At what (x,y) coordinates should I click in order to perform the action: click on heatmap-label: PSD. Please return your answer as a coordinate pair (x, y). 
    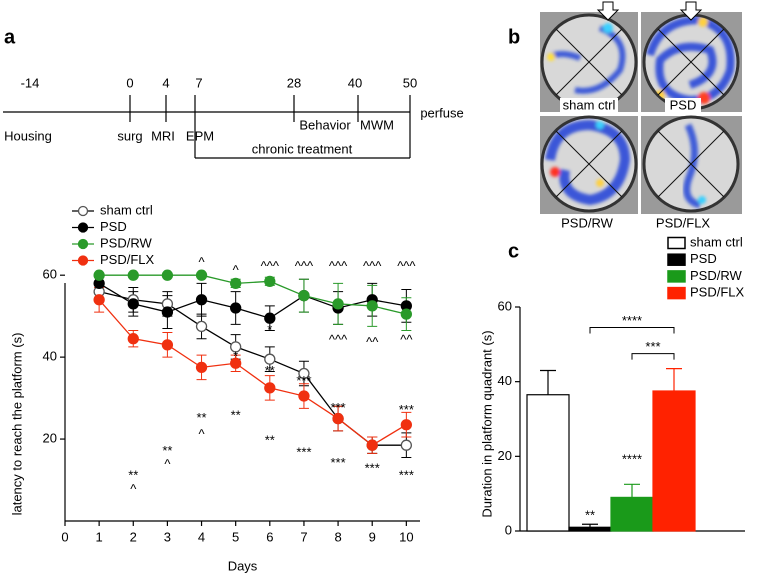
    Looking at the image, I should click on (683, 104).